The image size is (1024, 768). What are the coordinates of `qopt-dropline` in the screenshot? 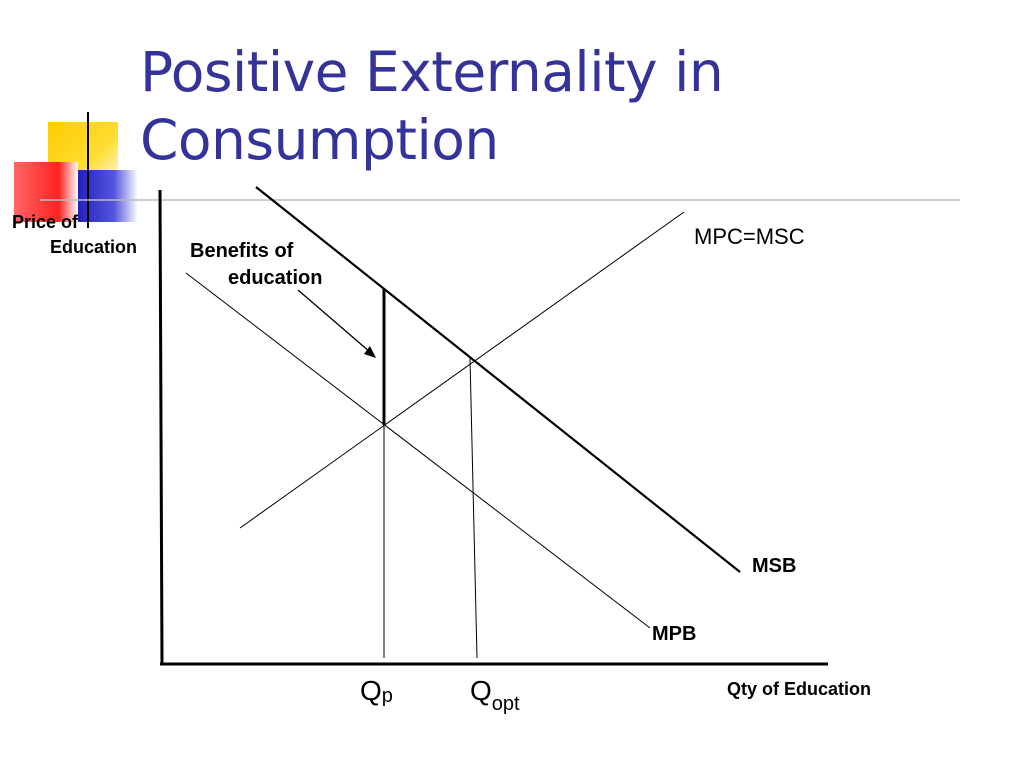 It's located at (473, 508).